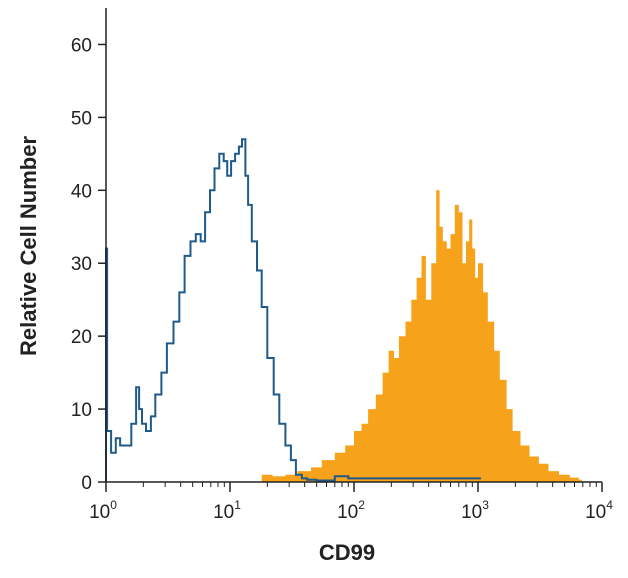  I want to click on y-axis: 0 10 20 30 40 50 60, so click(89, 251).